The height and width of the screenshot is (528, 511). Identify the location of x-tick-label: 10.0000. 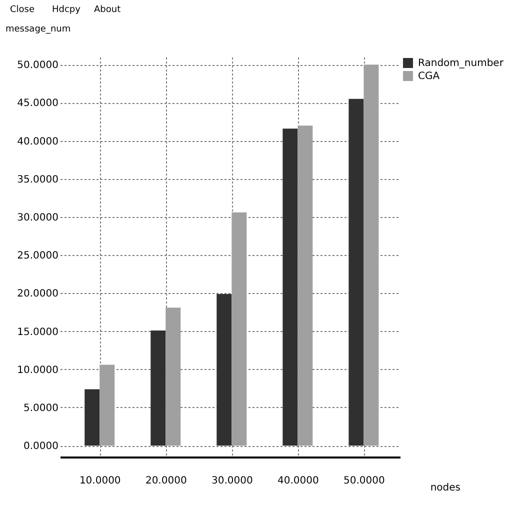
(100, 481).